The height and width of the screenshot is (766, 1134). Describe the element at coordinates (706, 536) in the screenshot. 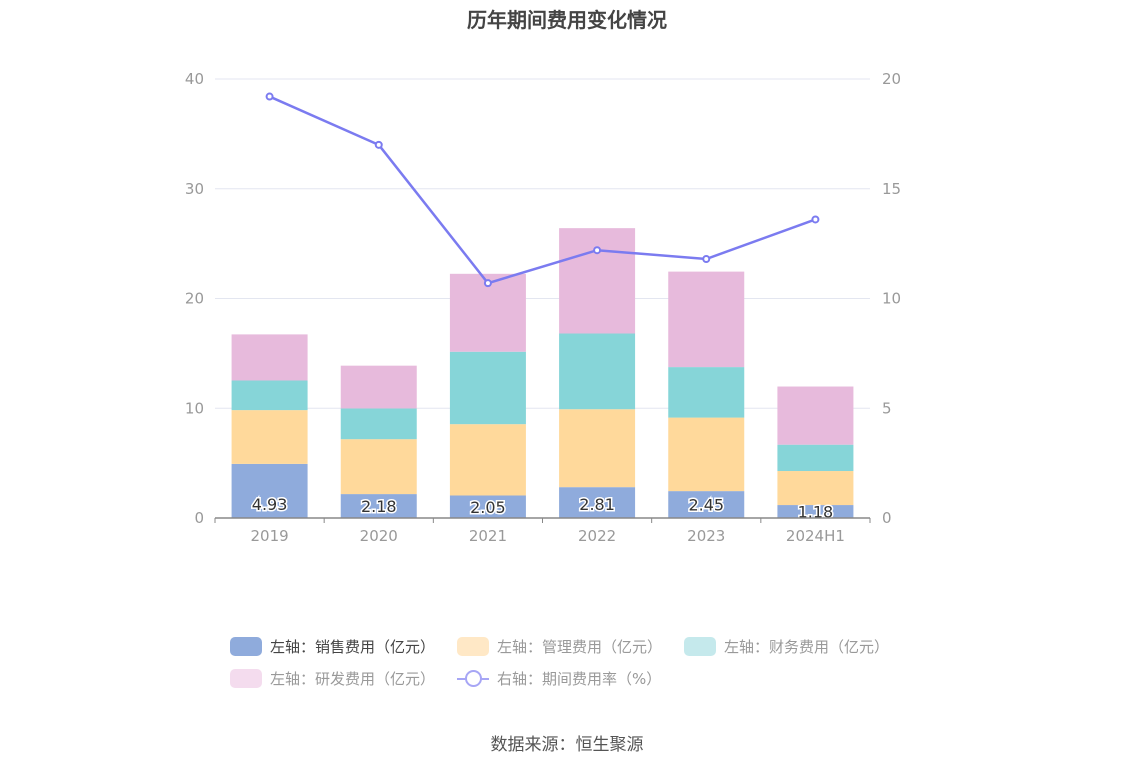

I see `x-axis-tick-label: 2023` at that location.